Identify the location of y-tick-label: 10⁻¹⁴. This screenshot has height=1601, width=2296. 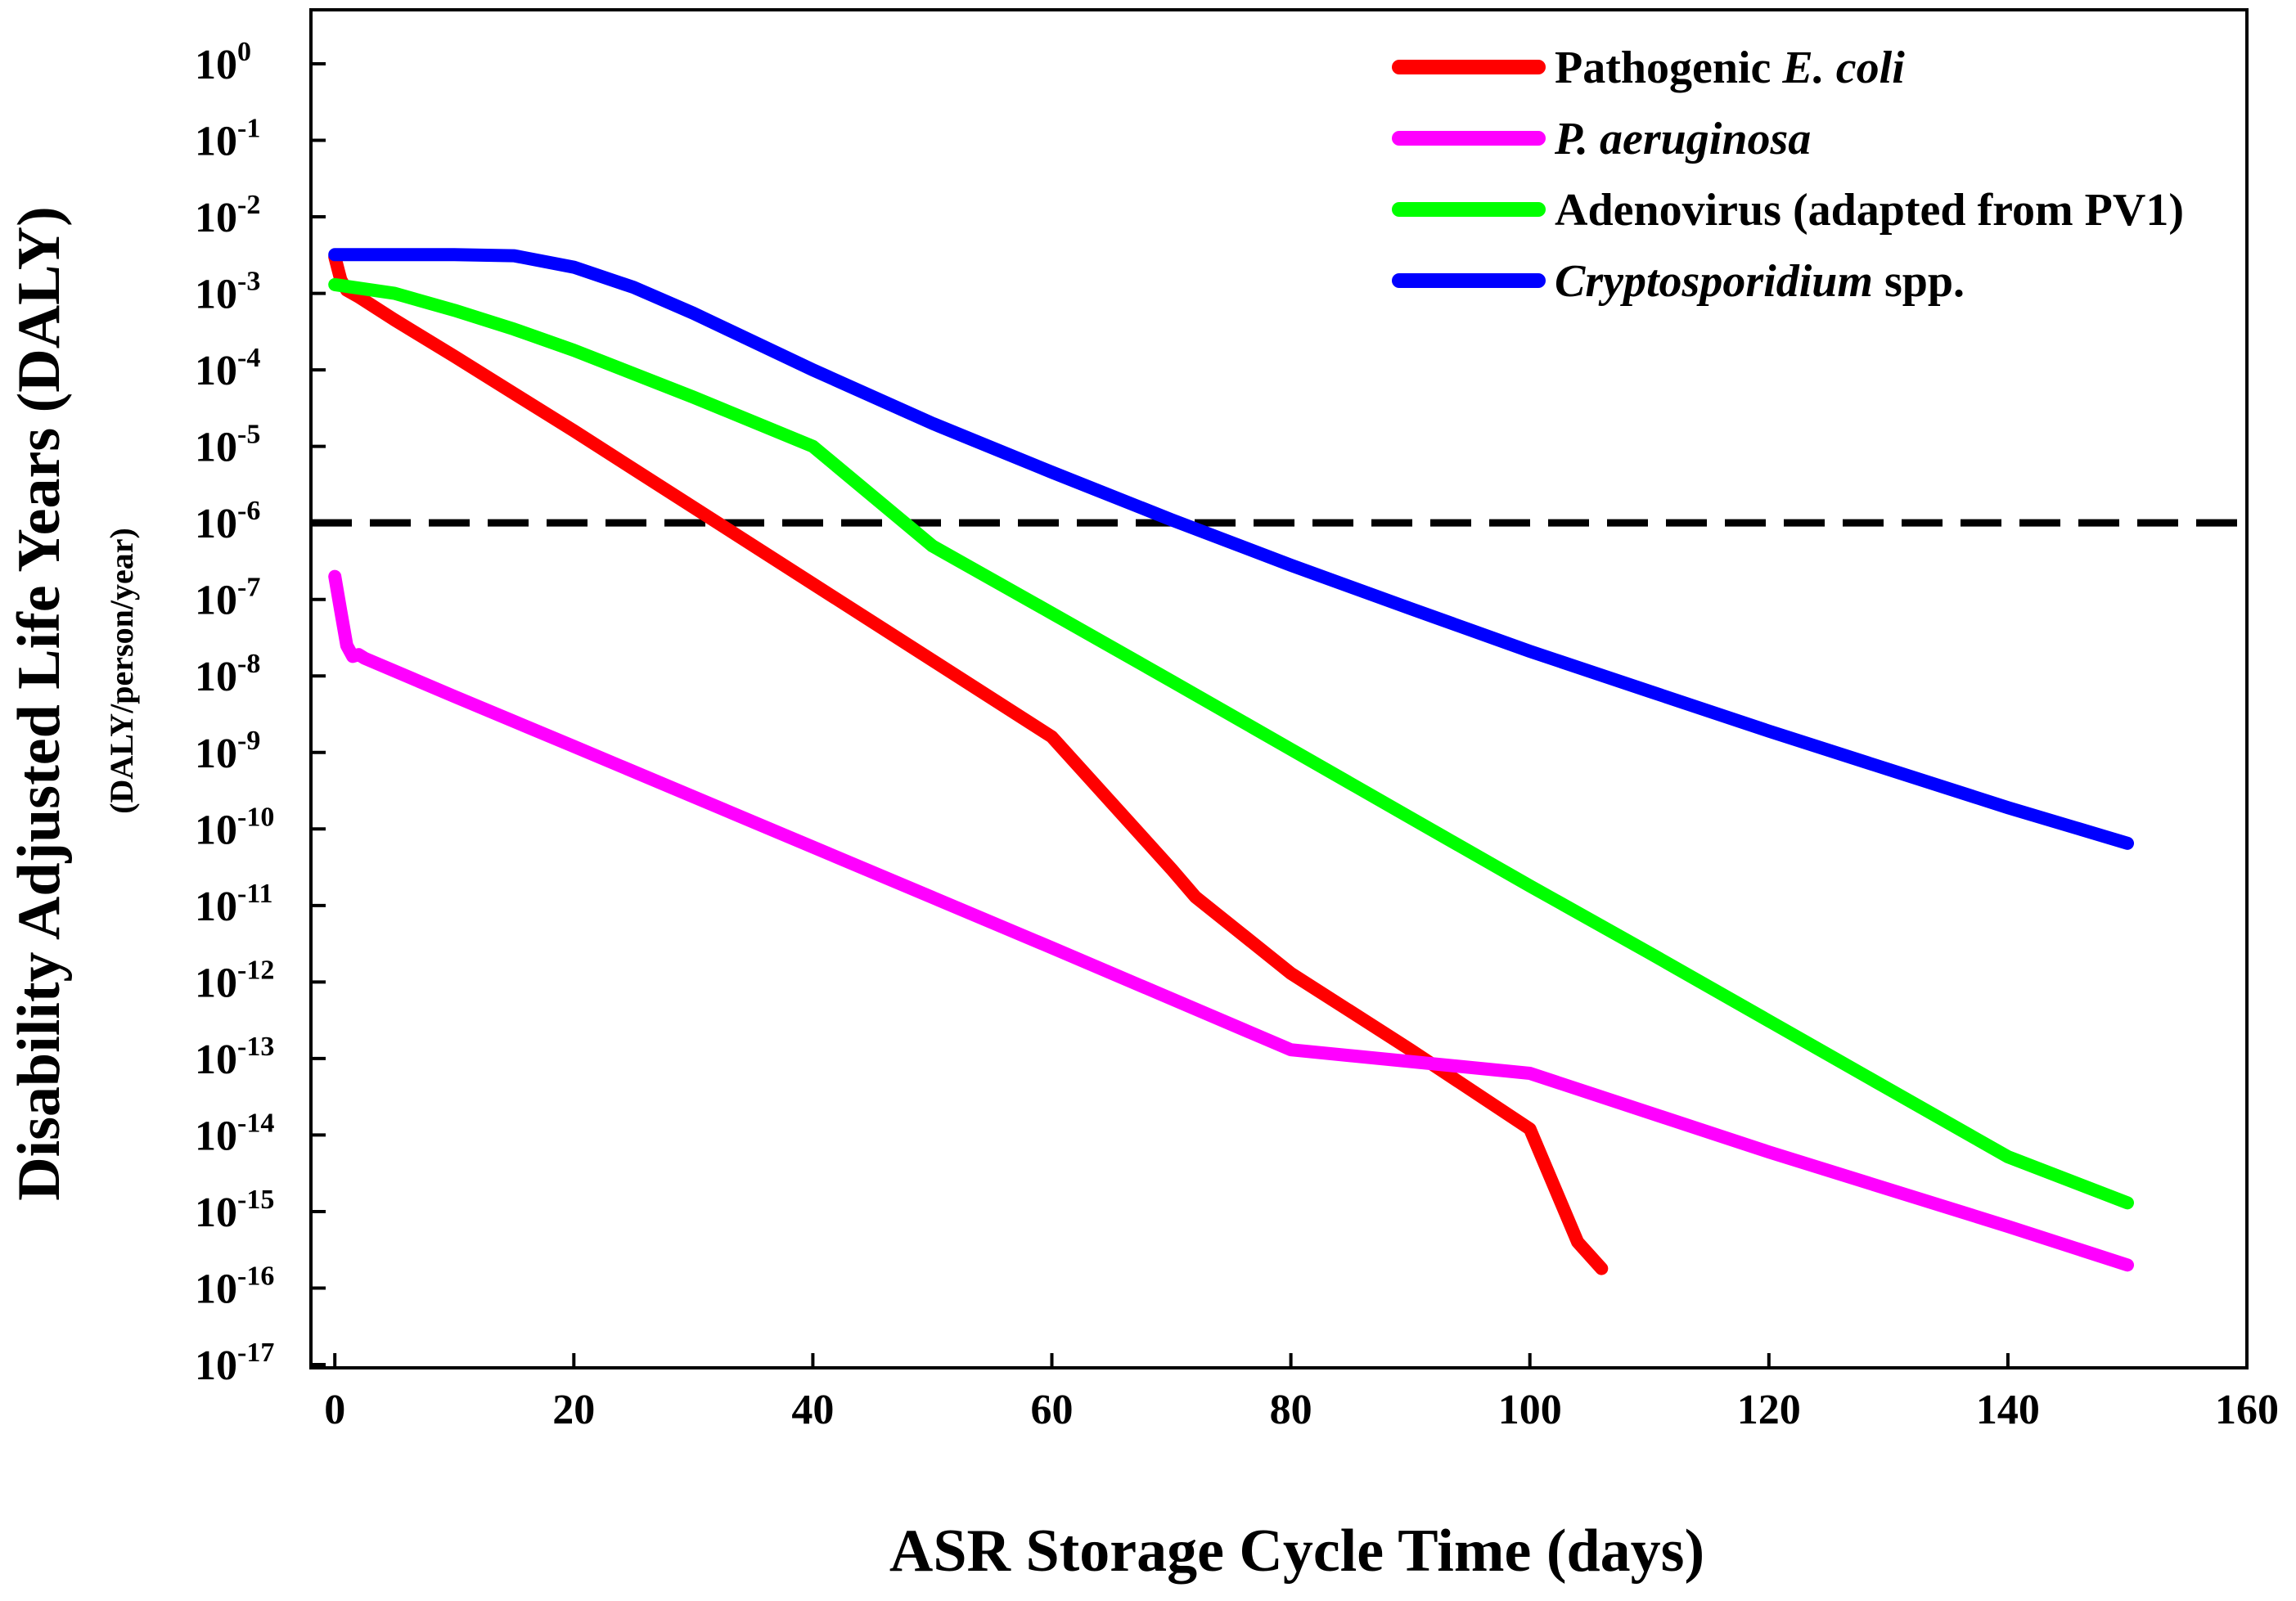
(234, 1133).